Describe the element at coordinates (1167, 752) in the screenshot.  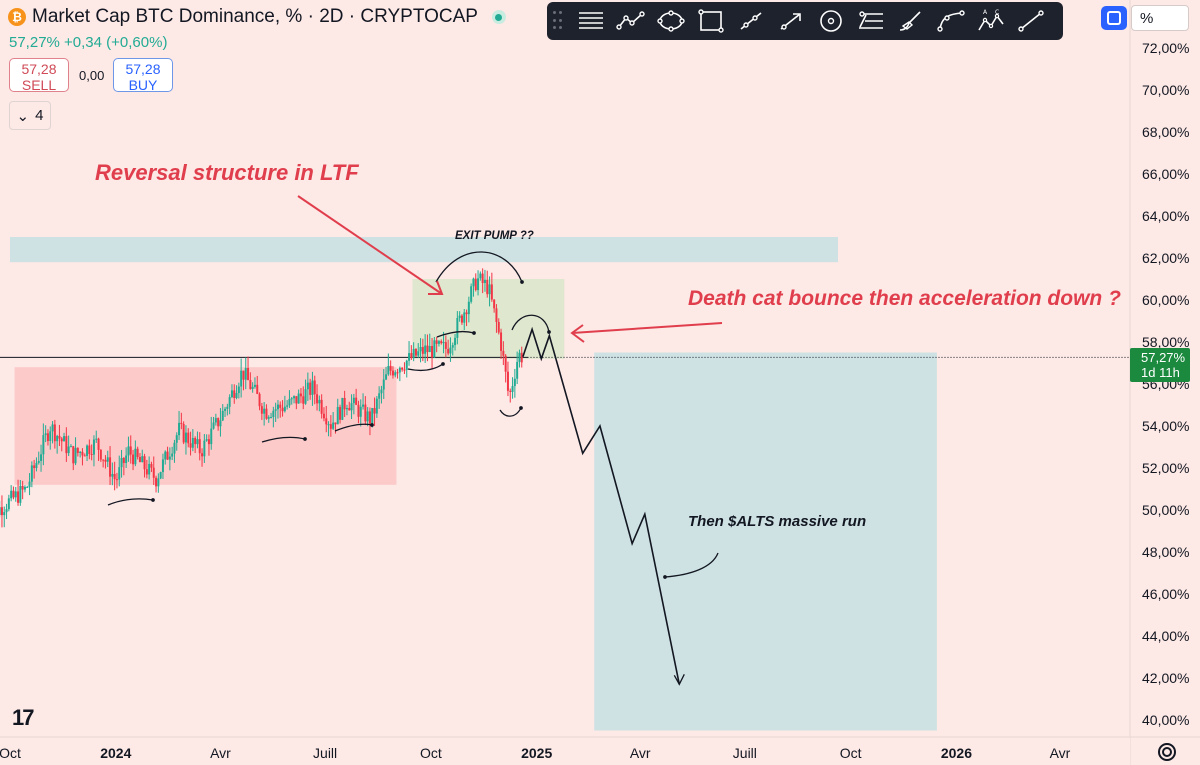
I see `settings-gear-icon` at that location.